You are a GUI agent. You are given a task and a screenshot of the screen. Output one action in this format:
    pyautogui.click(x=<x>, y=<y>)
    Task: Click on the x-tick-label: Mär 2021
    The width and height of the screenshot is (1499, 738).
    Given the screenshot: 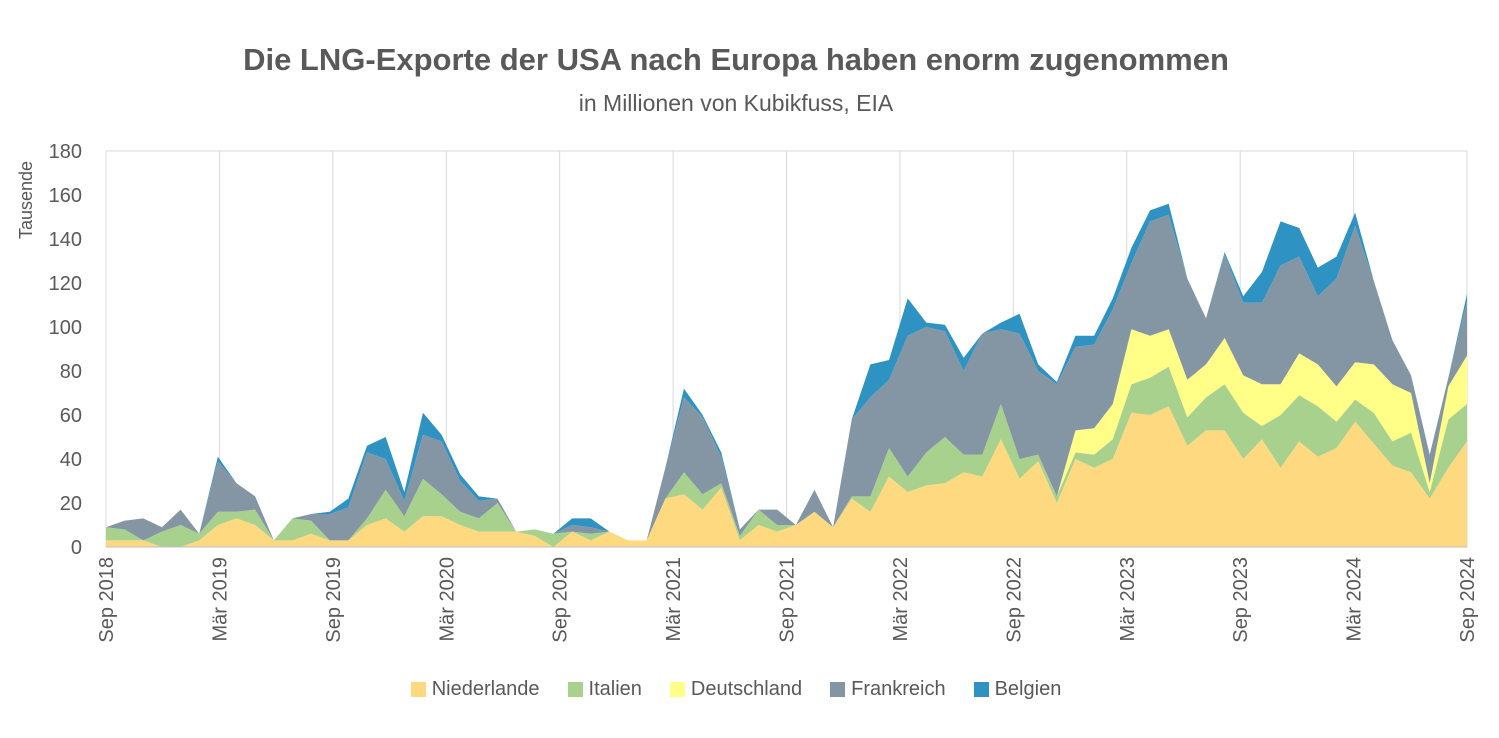 What is the action you would take?
    pyautogui.click(x=674, y=599)
    